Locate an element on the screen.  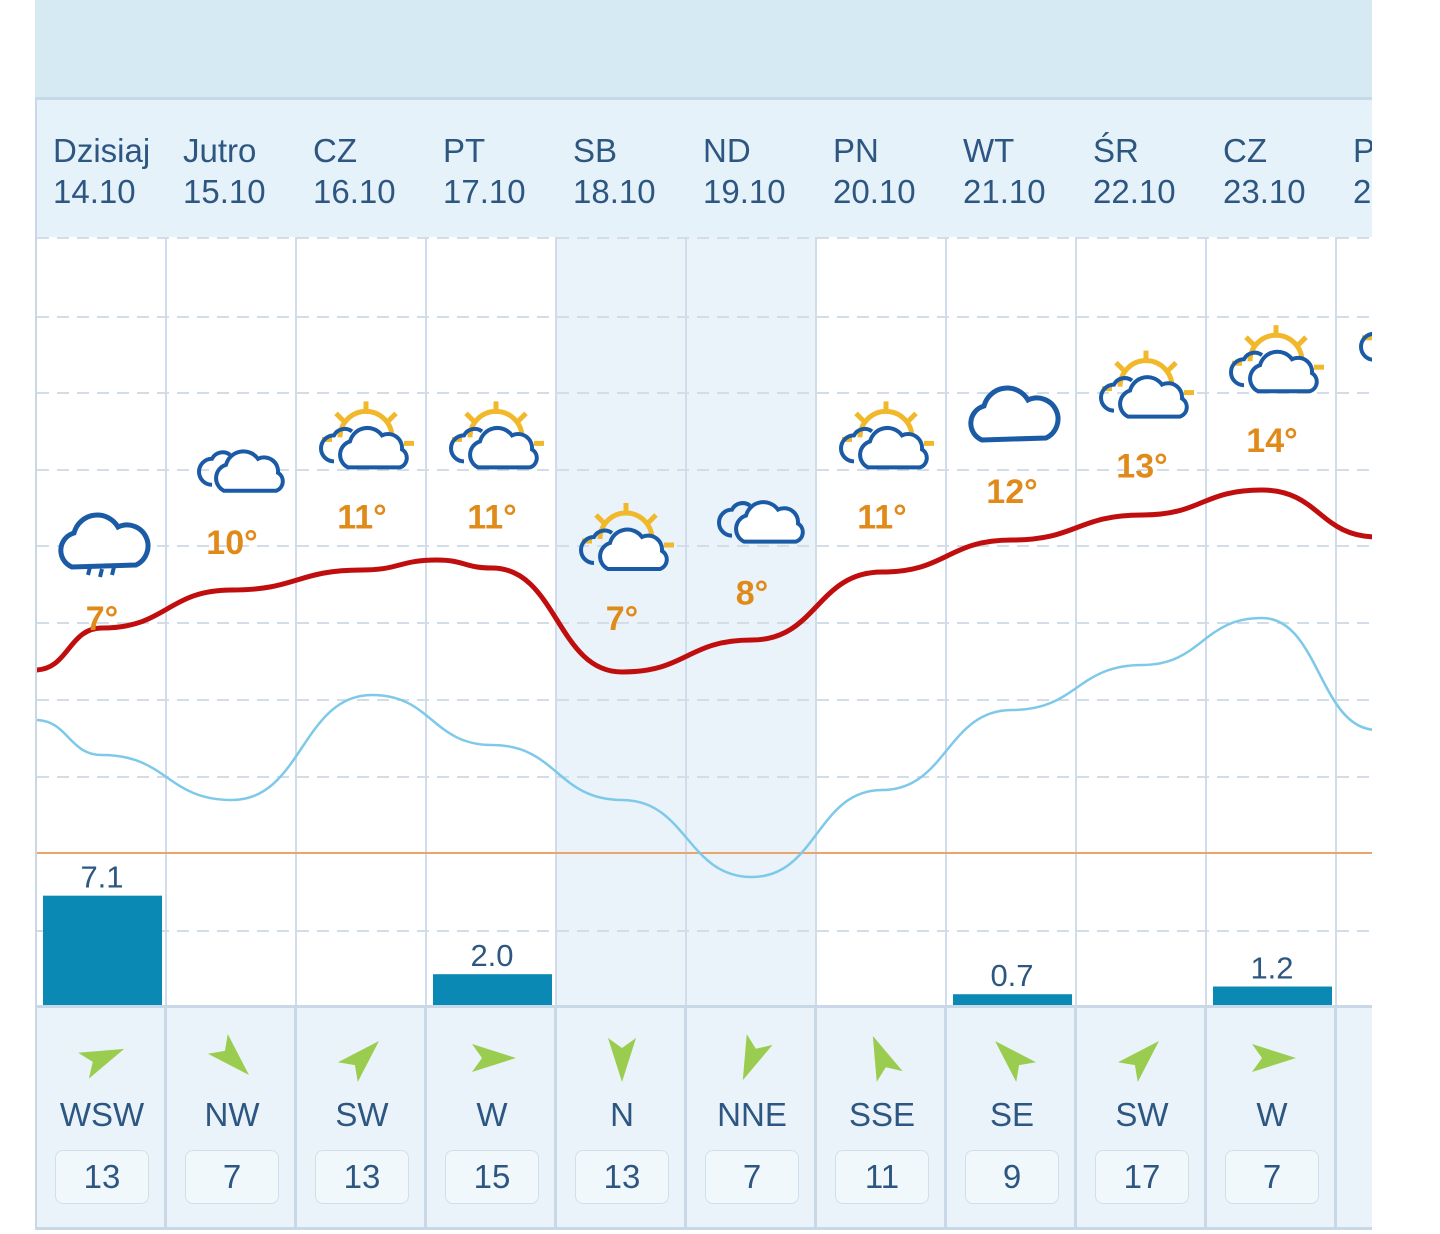
wind-cell: NNE 7 is located at coordinates (752, 1119).